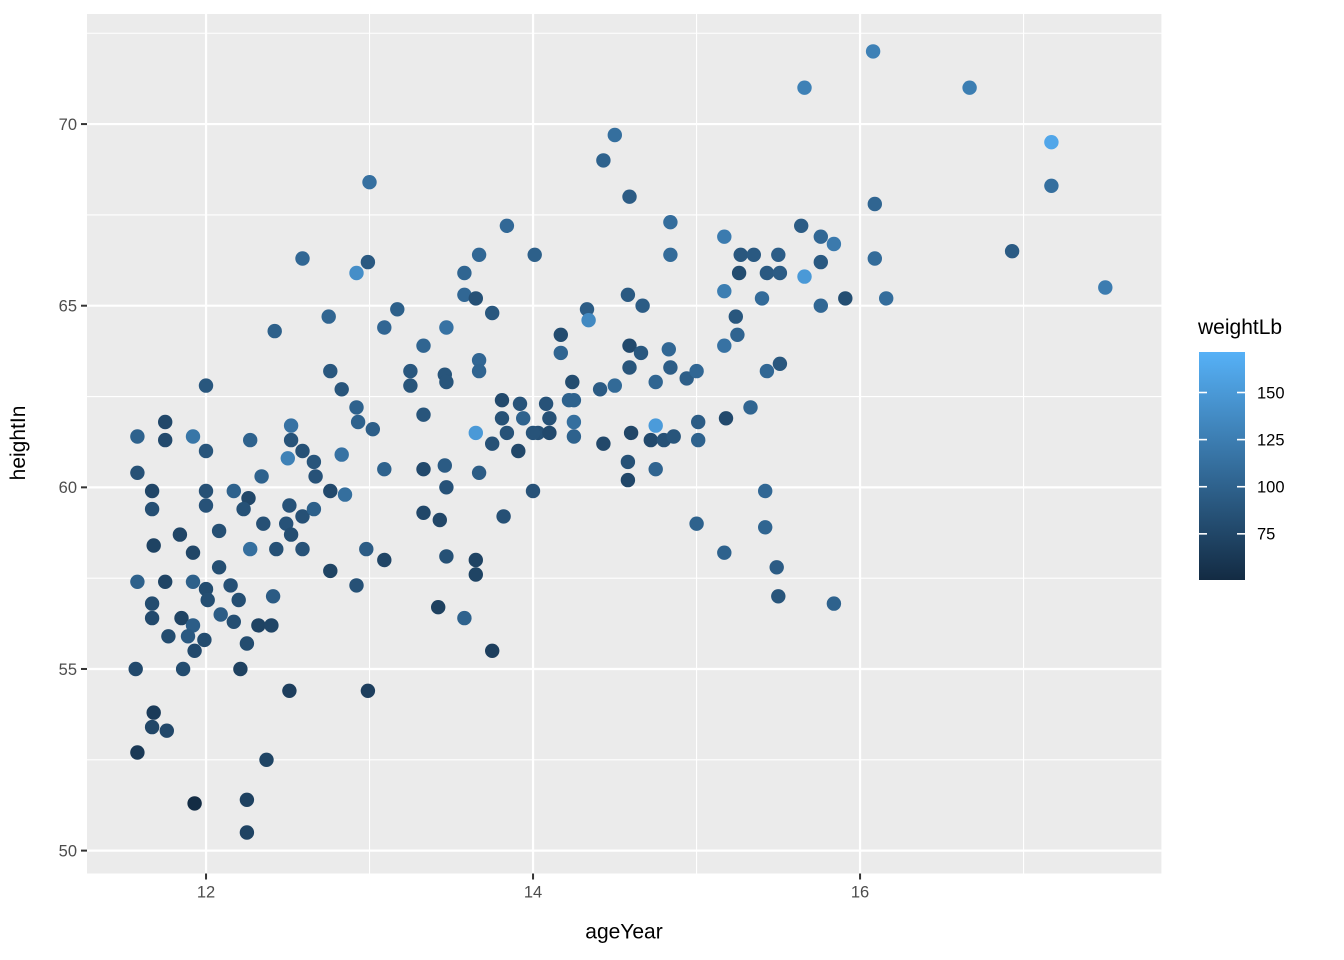 This screenshot has height=960, width=1344. I want to click on y-tick-label: 70, so click(68, 125).